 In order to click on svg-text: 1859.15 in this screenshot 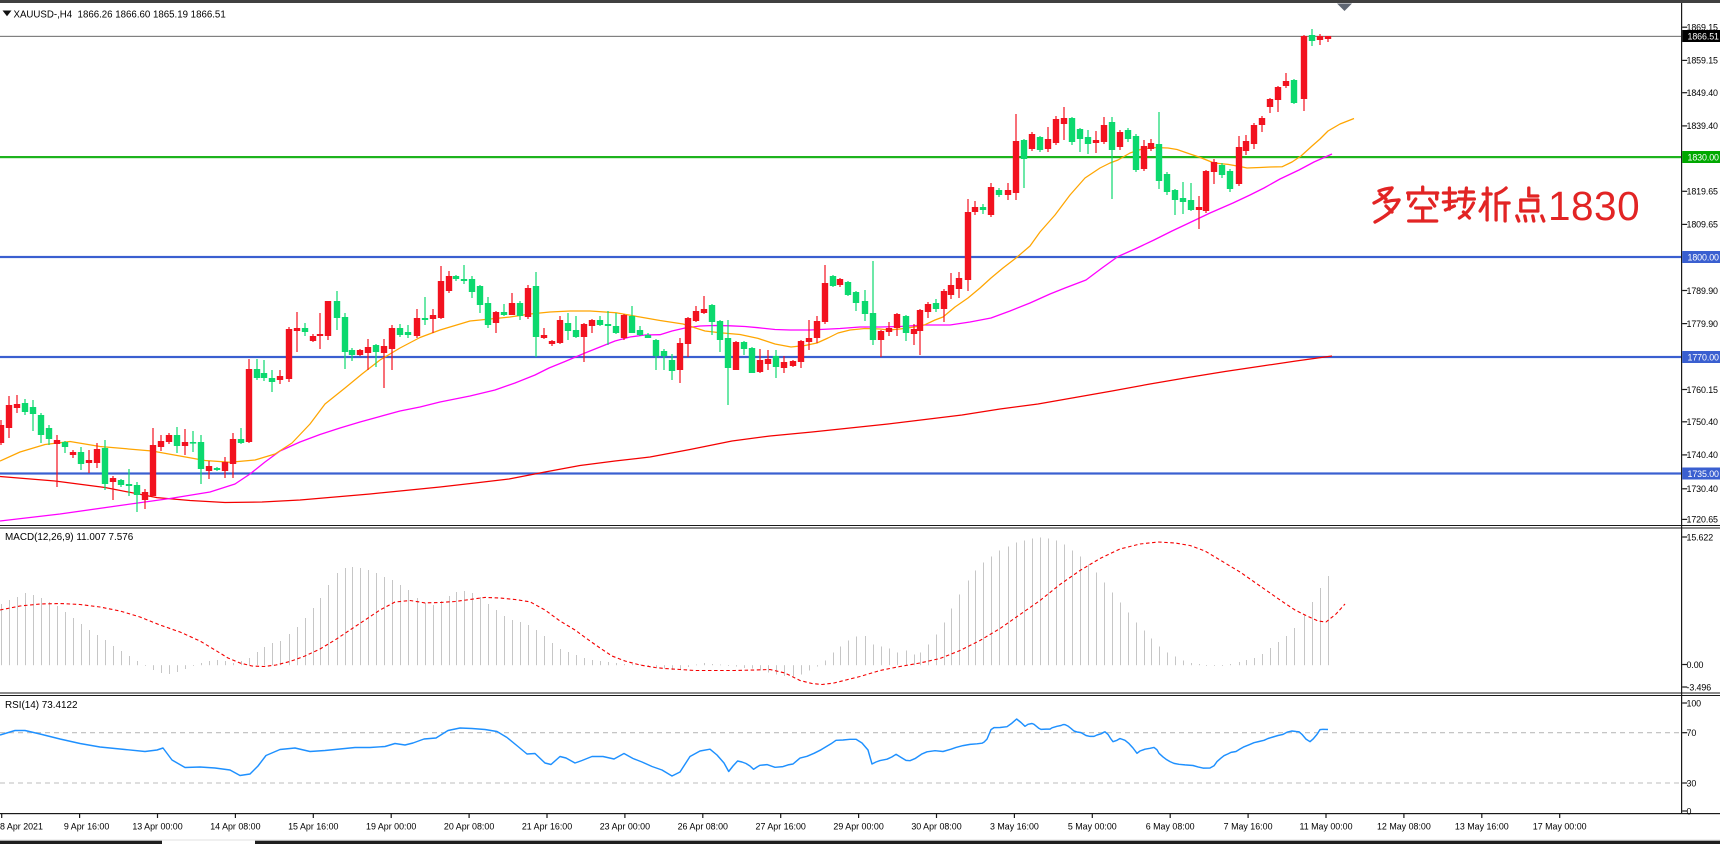, I will do `click(1703, 61)`.